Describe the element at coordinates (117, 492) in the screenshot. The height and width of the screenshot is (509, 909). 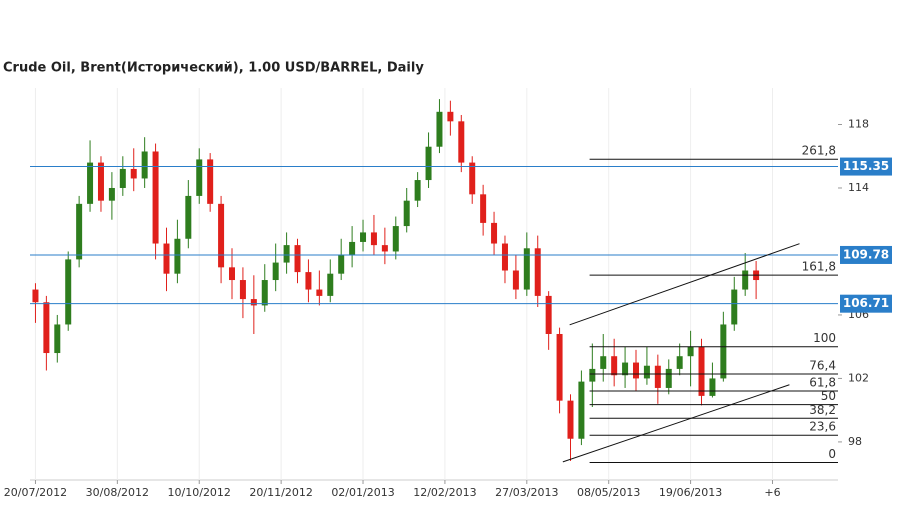
I see `x-tick-label: 30/08/2012` at that location.